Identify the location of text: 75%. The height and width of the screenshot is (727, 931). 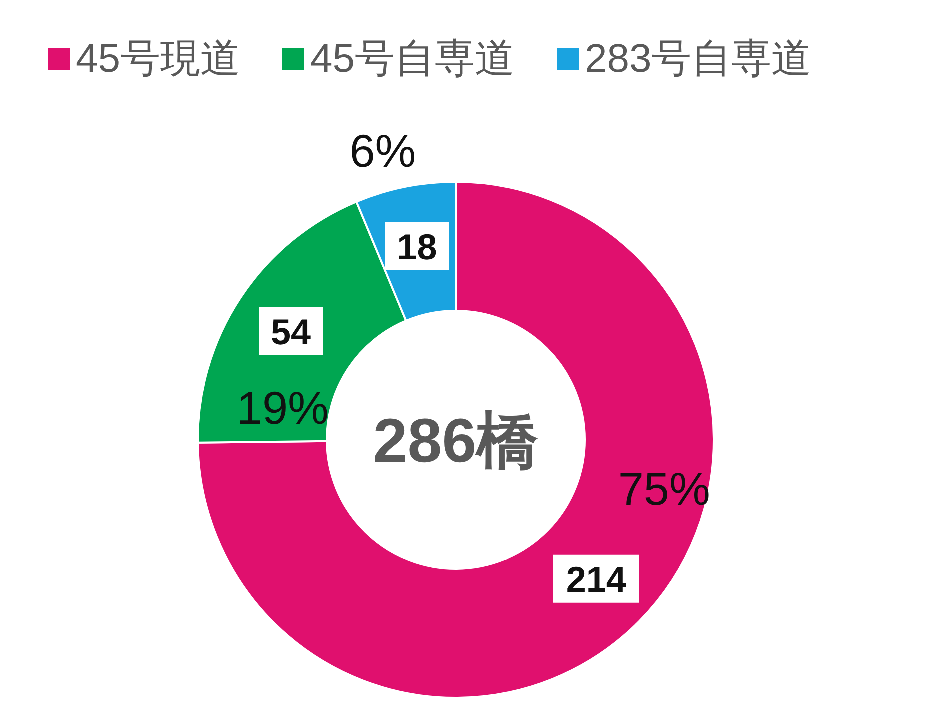
(664, 488).